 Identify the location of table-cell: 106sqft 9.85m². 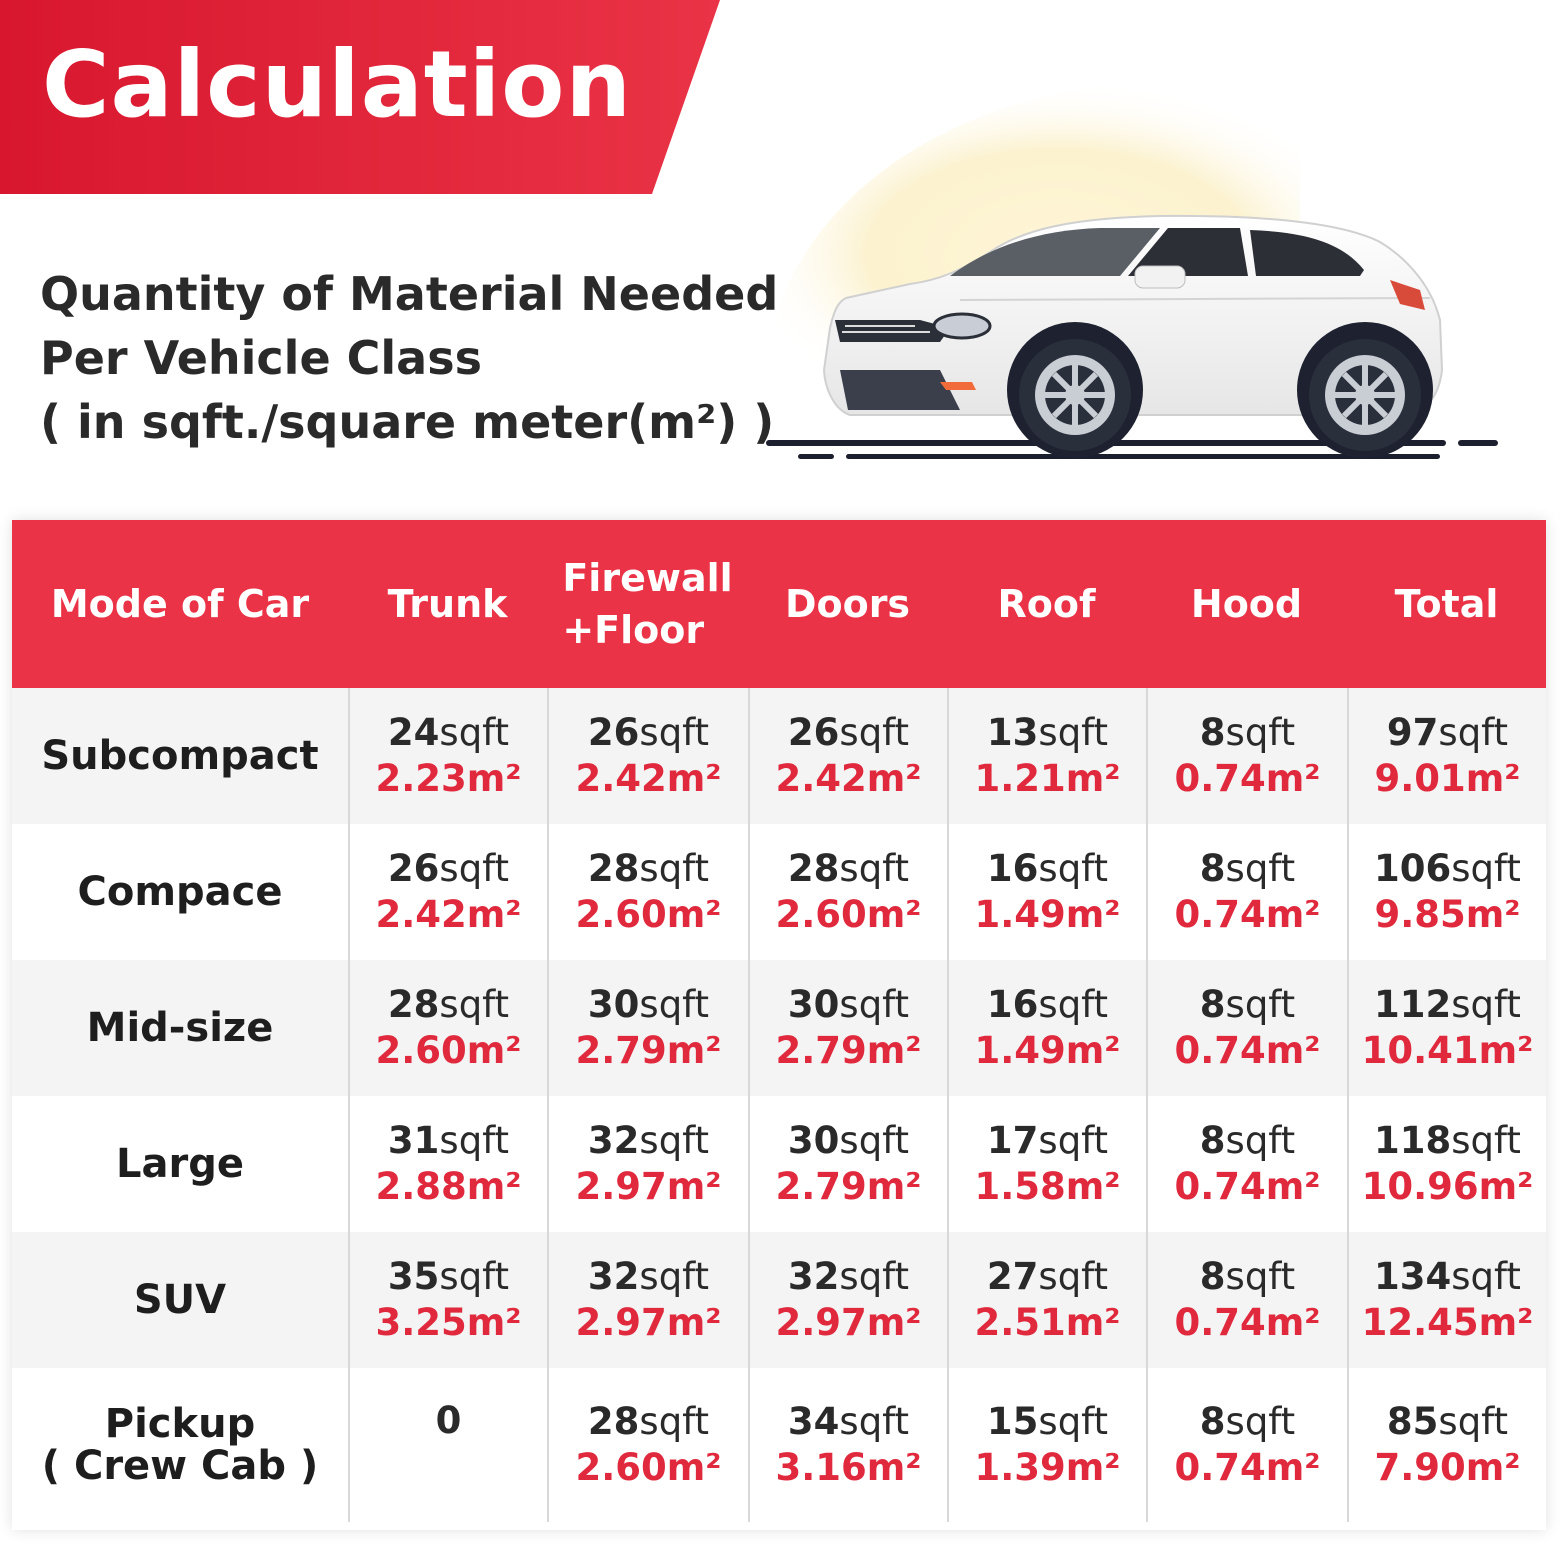
(1446, 892).